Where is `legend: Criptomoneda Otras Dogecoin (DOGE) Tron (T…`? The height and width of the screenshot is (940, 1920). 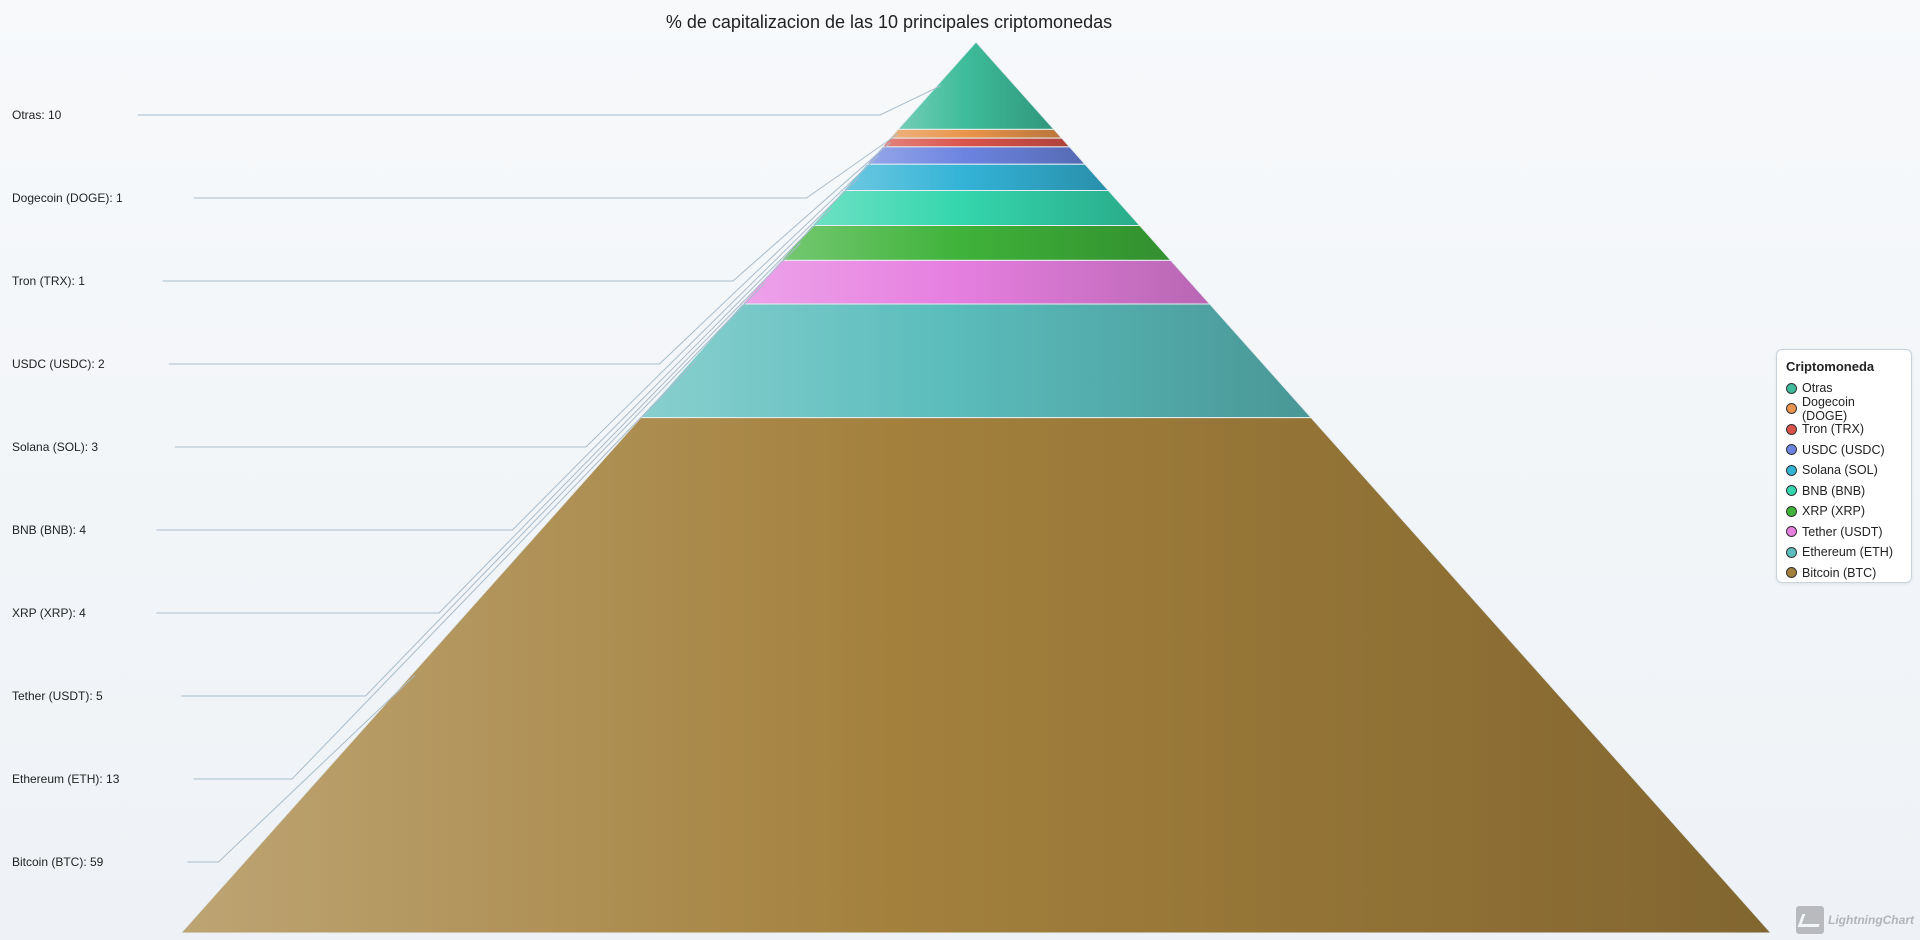 legend: Criptomoneda Otras Dogecoin (DOGE) Tron (T… is located at coordinates (1844, 466).